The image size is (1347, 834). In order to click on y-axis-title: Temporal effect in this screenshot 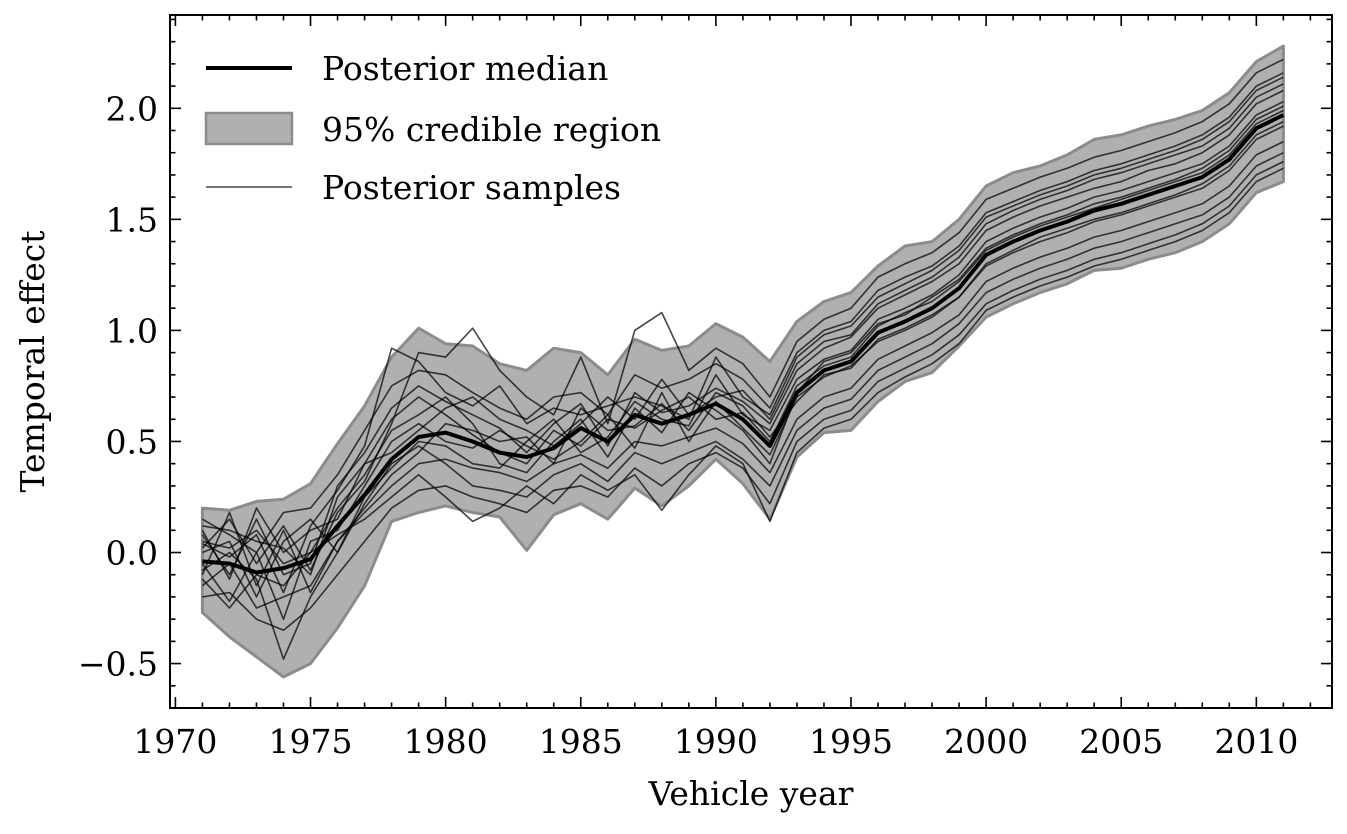, I will do `click(32, 361)`.